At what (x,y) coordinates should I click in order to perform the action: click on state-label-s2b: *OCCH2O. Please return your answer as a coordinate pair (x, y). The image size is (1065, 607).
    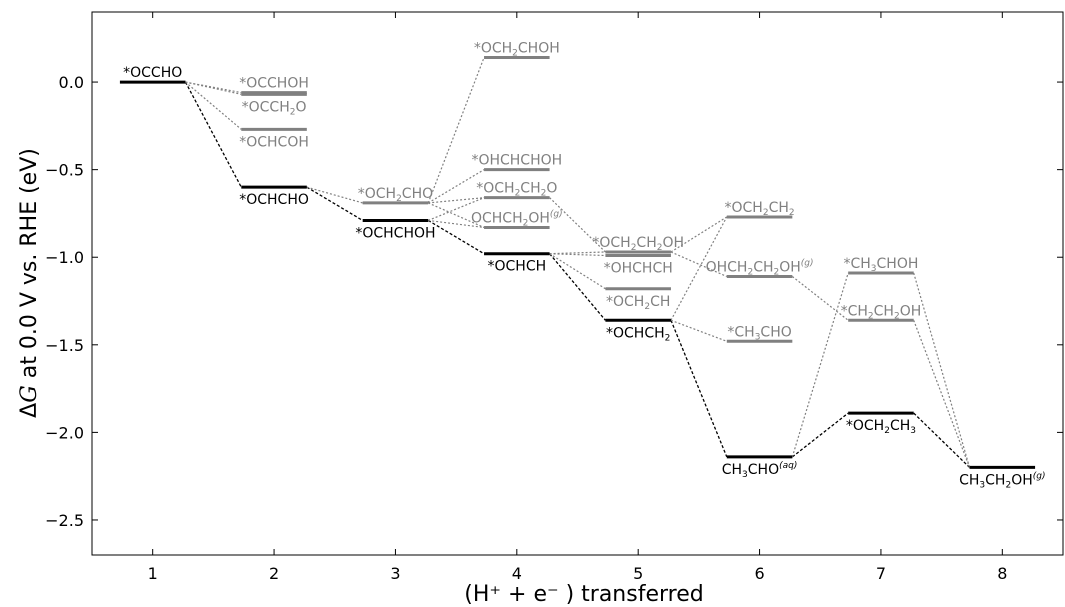
    Looking at the image, I should click on (274, 108).